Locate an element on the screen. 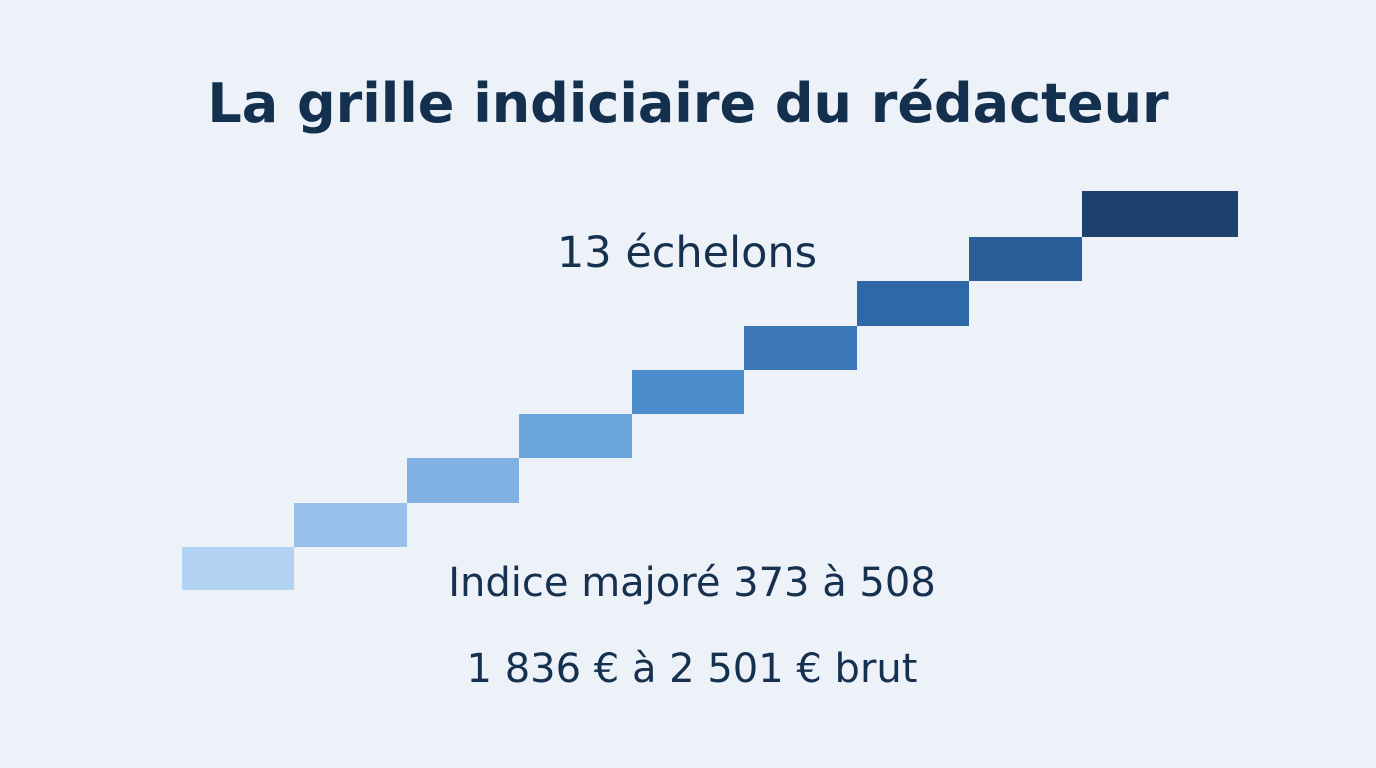  salary-range: 1 836 € à 2 501 € brut is located at coordinates (692, 669).